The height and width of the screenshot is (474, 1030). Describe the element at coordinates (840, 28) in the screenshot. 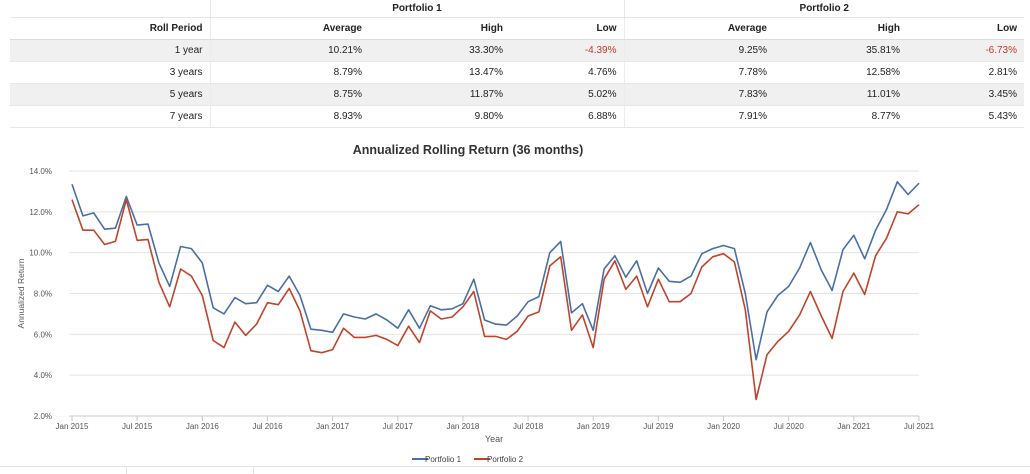

I see `header-p2-high: High` at that location.